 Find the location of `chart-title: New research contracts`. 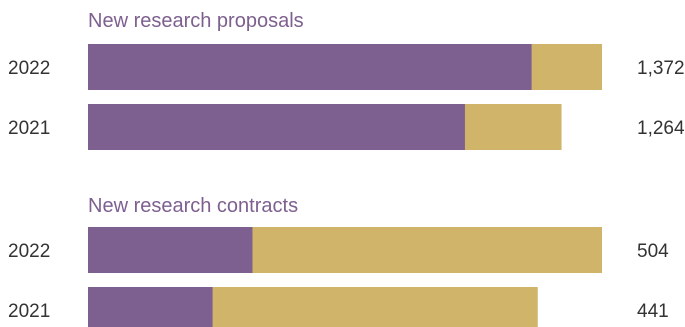

chart-title: New research contracts is located at coordinates (193, 206).